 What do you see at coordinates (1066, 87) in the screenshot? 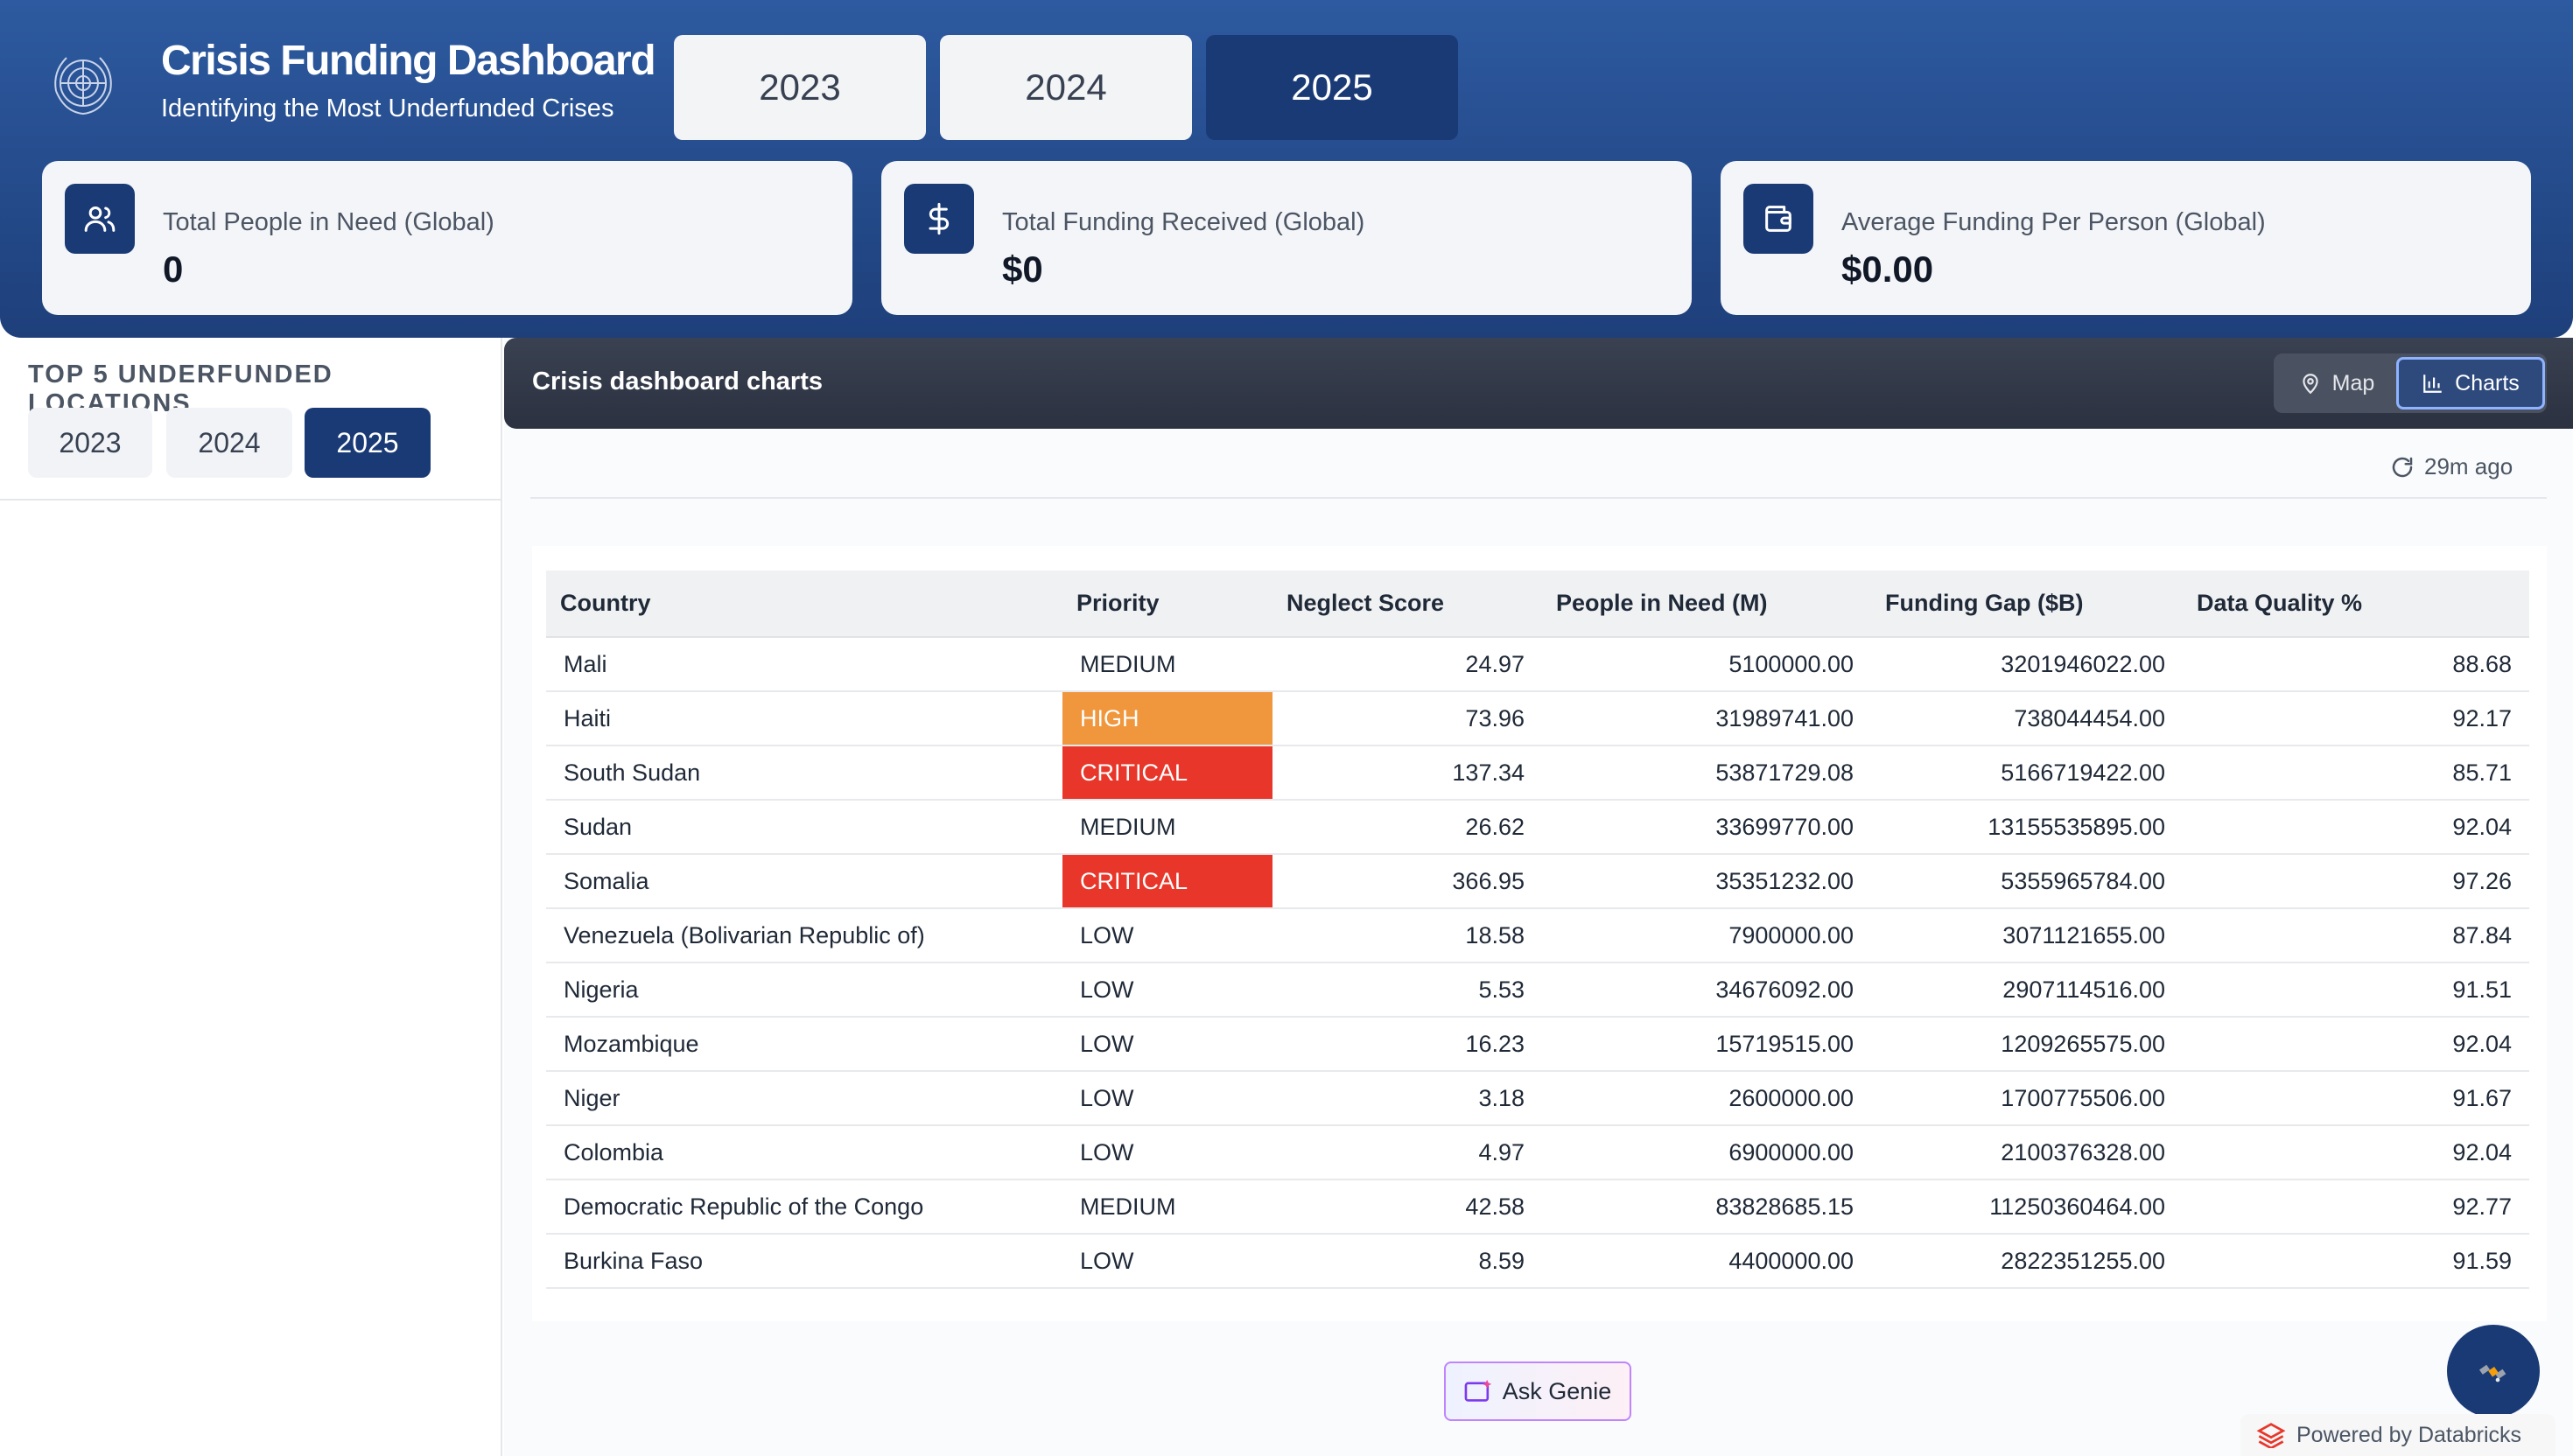
I see `year-tab-2024: 2024` at bounding box center [1066, 87].